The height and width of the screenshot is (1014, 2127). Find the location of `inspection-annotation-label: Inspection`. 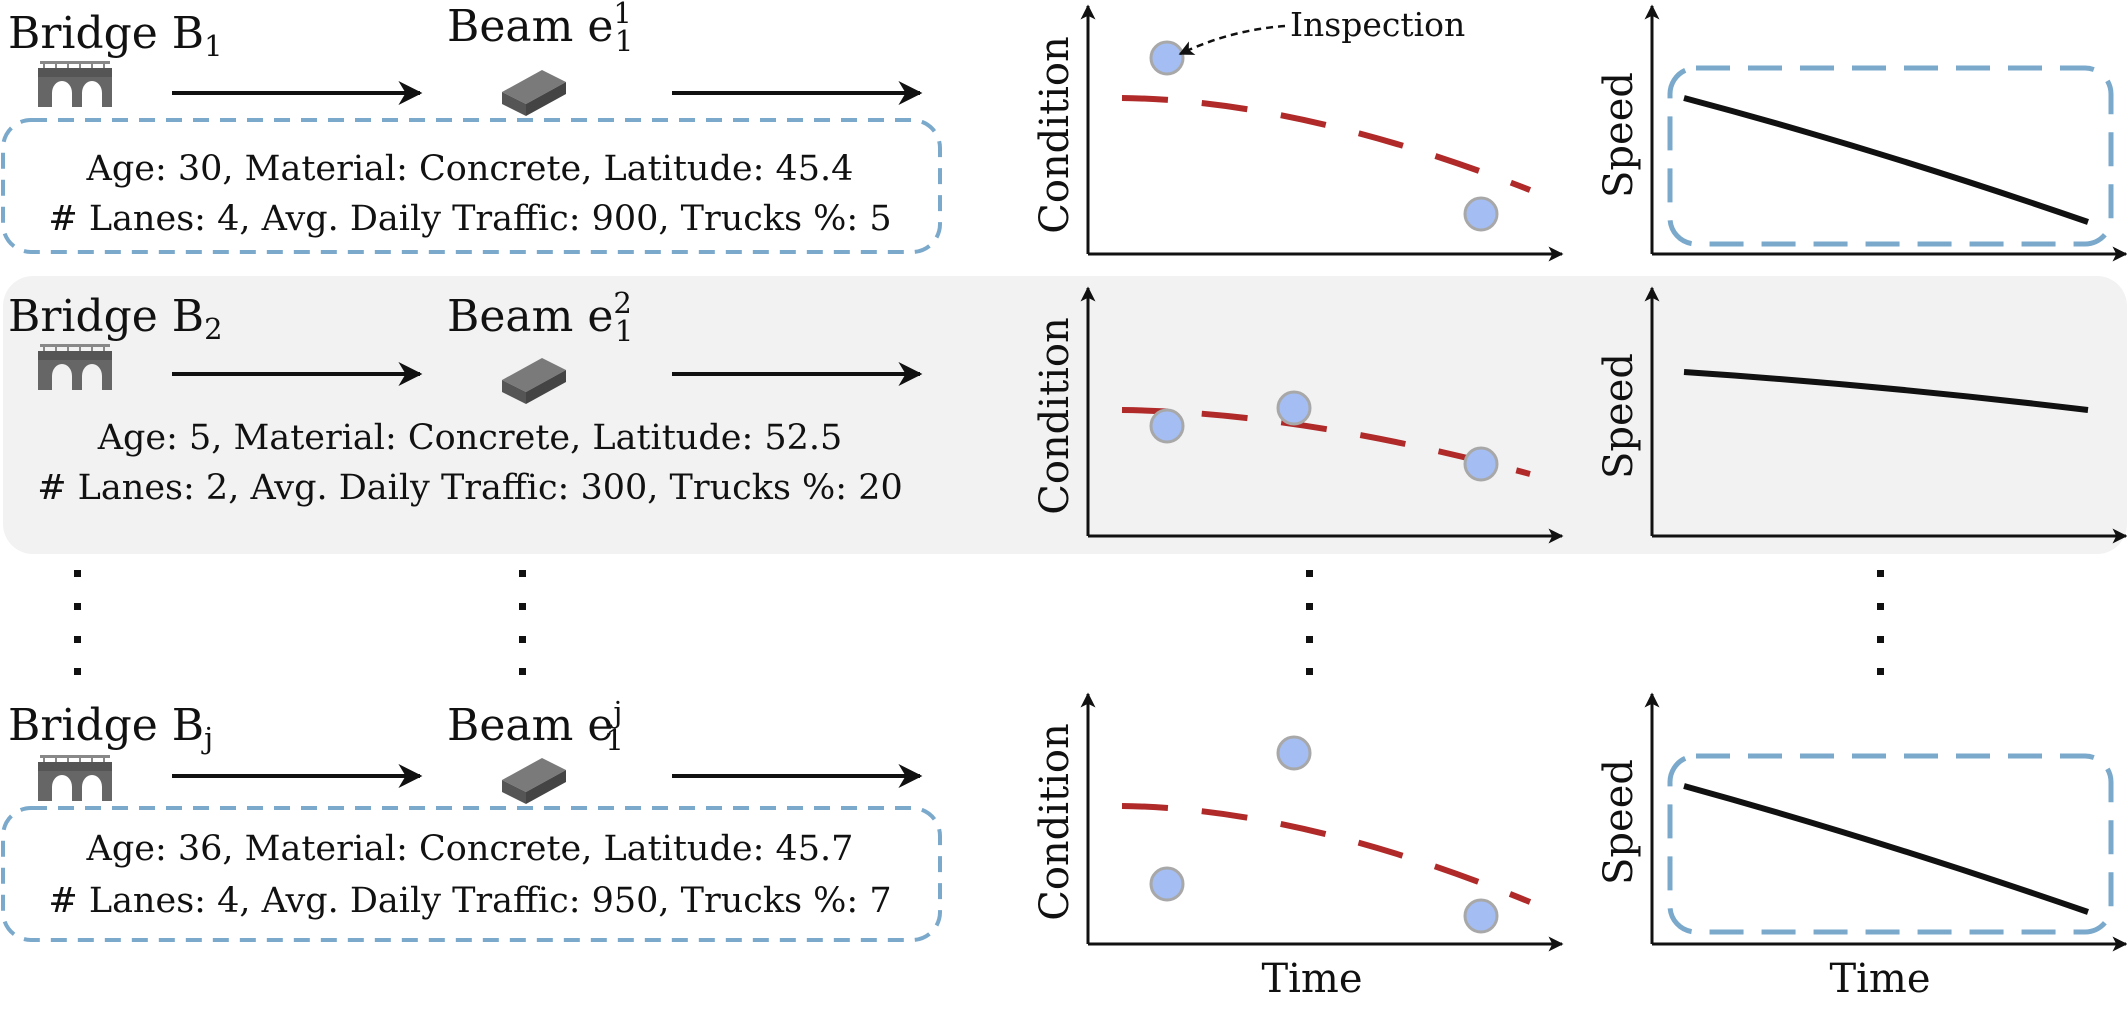

inspection-annotation-label: Inspection is located at coordinates (1377, 24).